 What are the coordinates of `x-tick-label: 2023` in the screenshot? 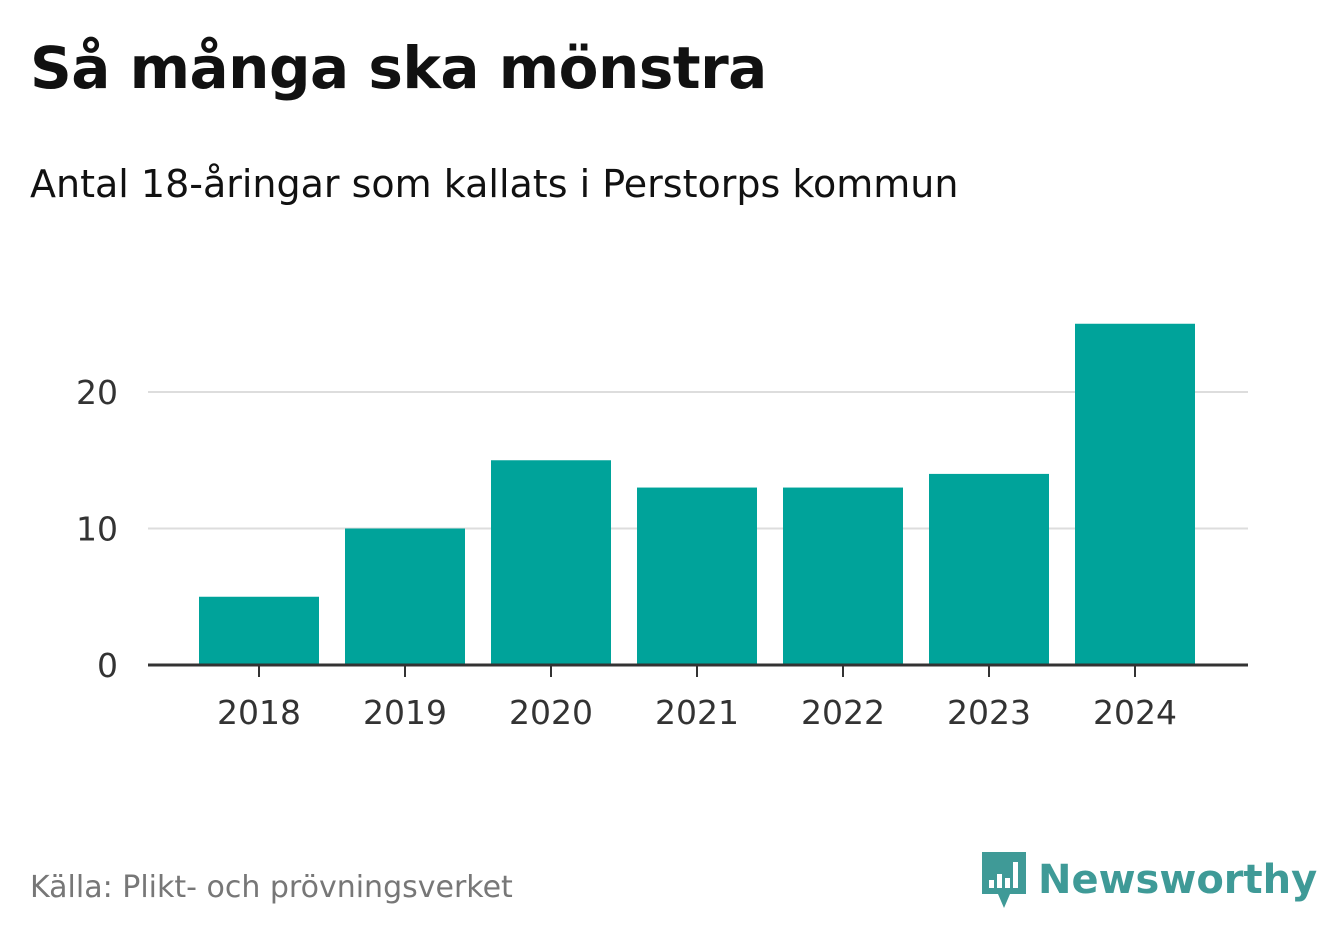 It's located at (989, 712).